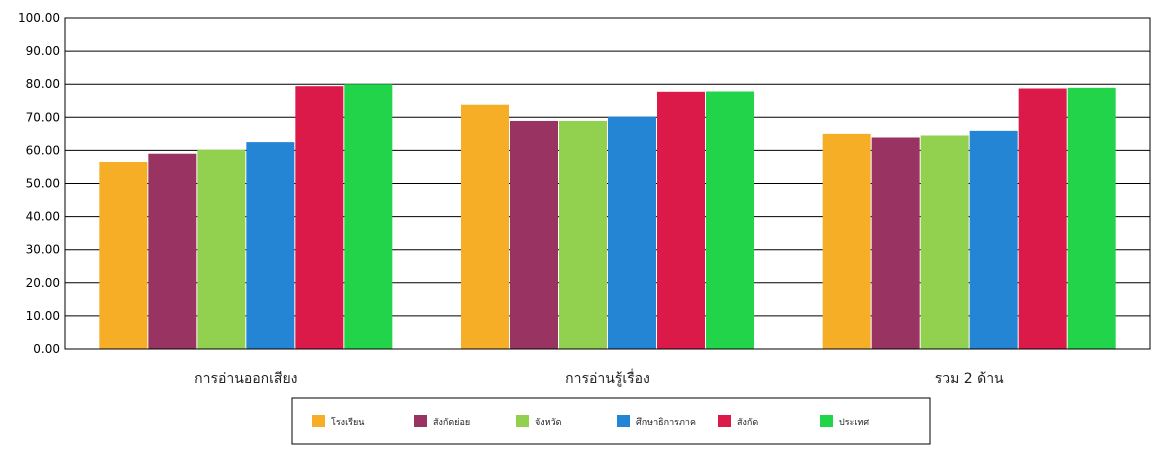 This screenshot has width=1162, height=450. Describe the element at coordinates (347, 422) in the screenshot. I see `legend-label: โรงเรียน` at that location.